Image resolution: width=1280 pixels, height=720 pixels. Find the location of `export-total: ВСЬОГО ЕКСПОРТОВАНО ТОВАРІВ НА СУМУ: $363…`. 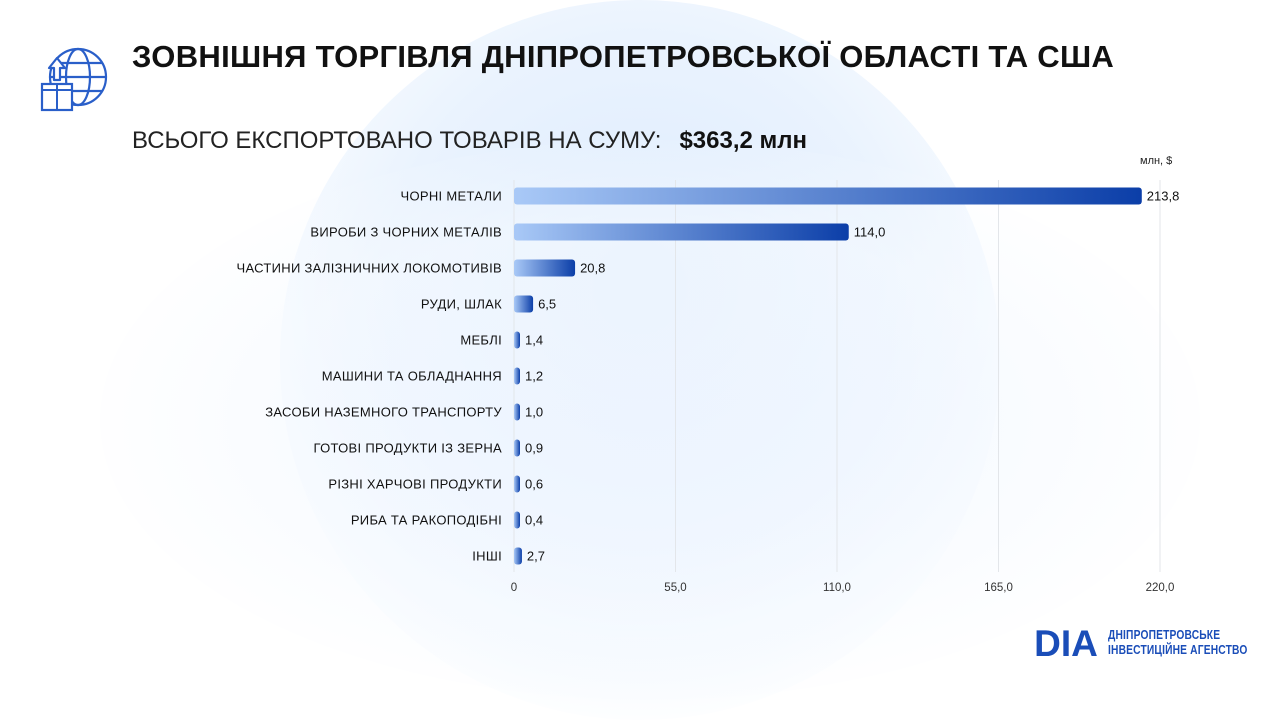

export-total: ВСЬОГО ЕКСПОРТОВАНО ТОВАРІВ НА СУМУ: $363… is located at coordinates (469, 141).